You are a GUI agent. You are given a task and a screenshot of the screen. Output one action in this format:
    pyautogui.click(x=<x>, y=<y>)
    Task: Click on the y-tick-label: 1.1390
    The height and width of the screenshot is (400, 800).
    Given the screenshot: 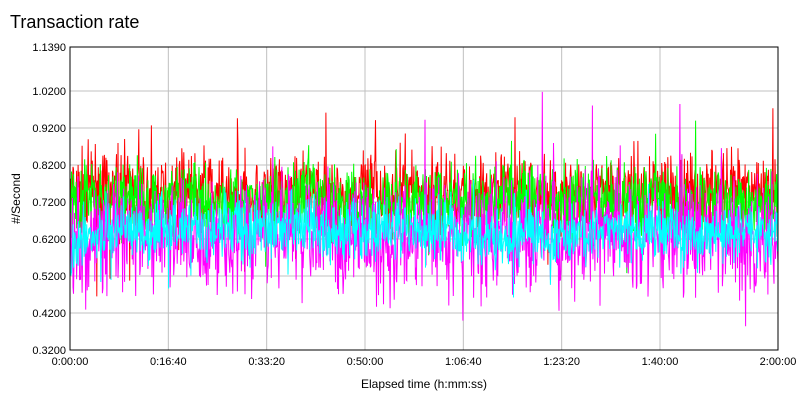 What is the action you would take?
    pyautogui.click(x=49, y=48)
    